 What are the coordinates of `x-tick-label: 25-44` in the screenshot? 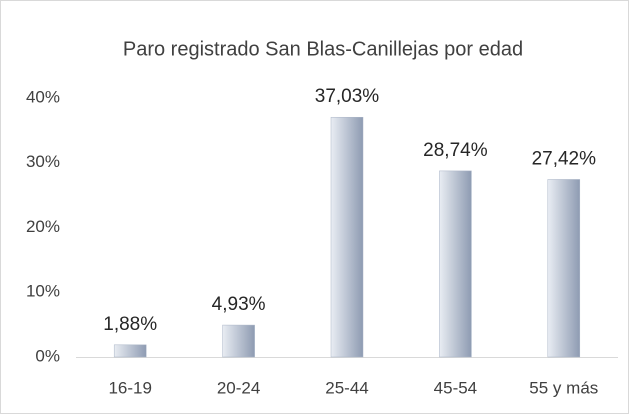 It's located at (346, 387).